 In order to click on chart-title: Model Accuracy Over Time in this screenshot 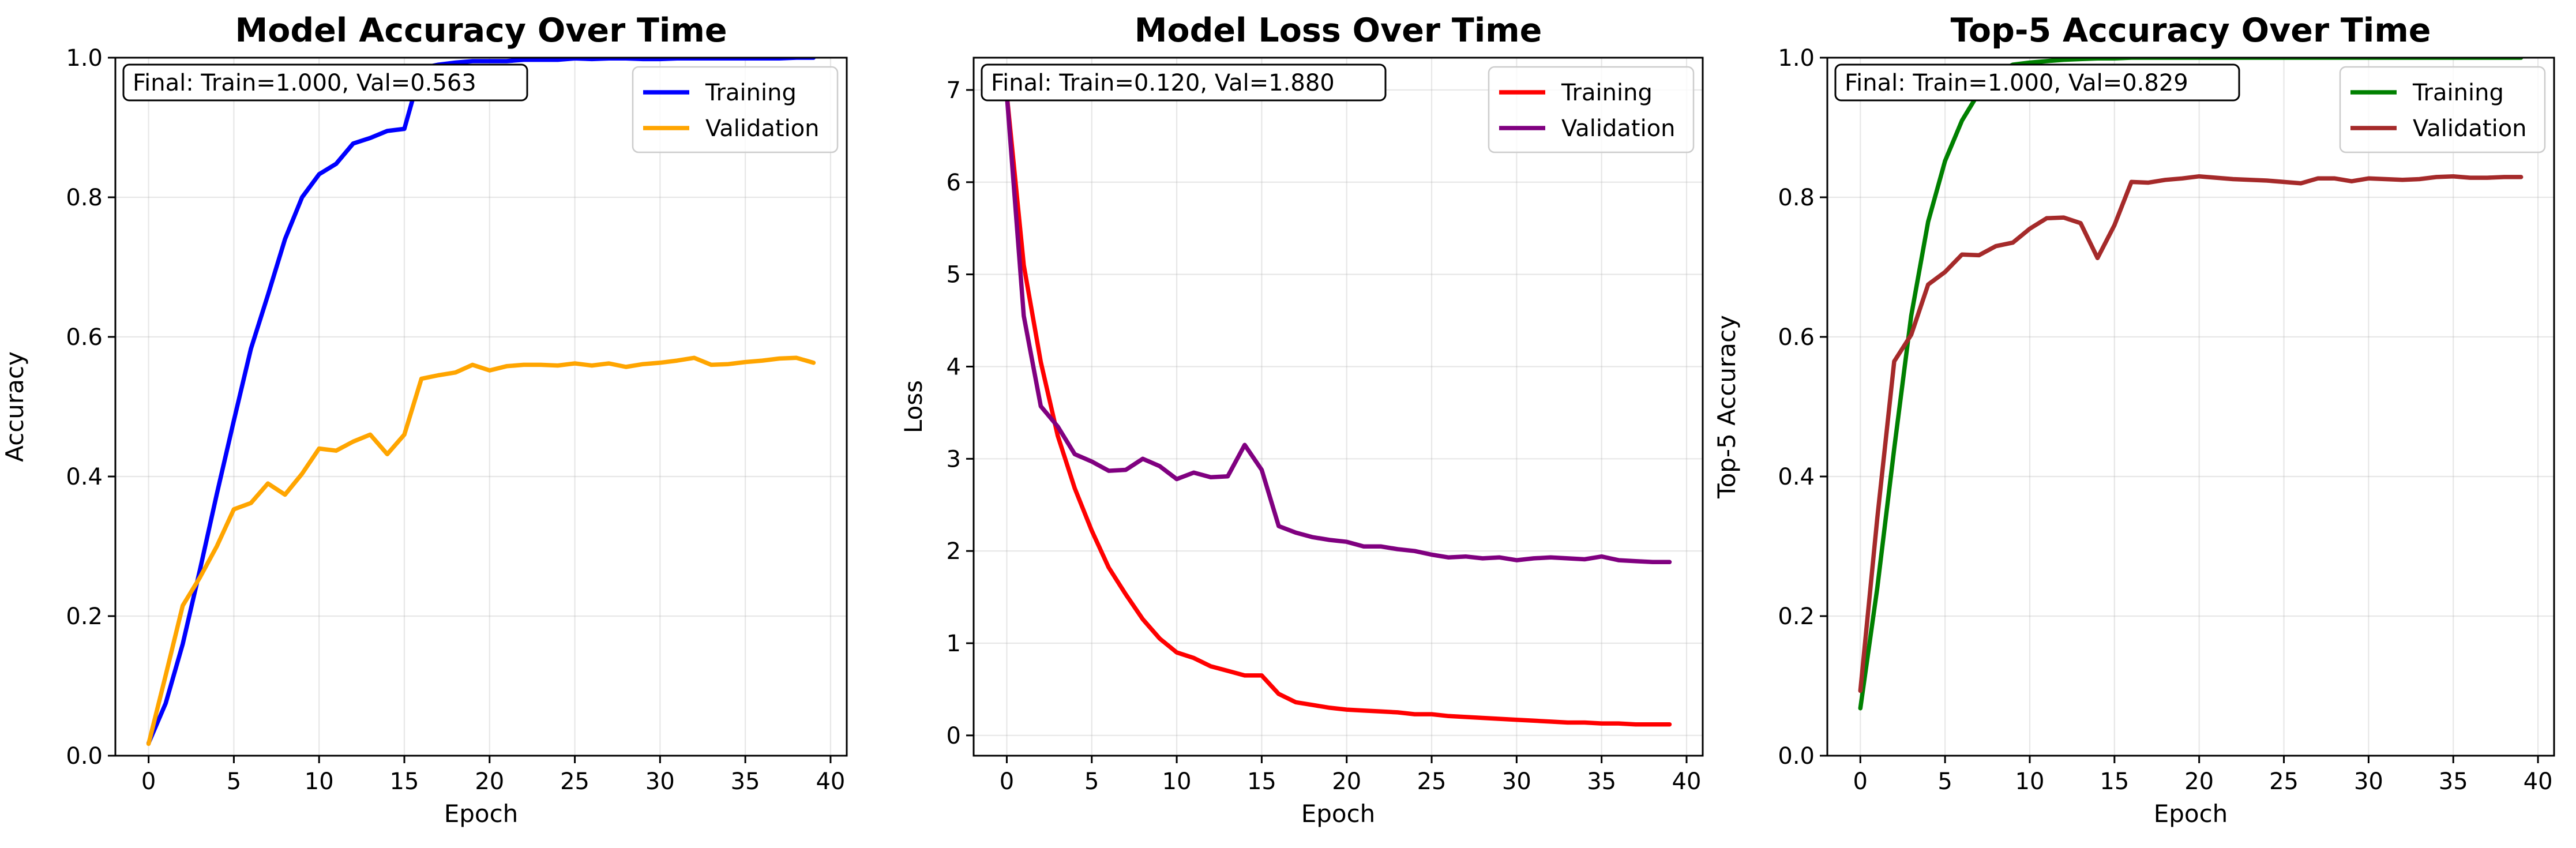, I will do `click(481, 31)`.